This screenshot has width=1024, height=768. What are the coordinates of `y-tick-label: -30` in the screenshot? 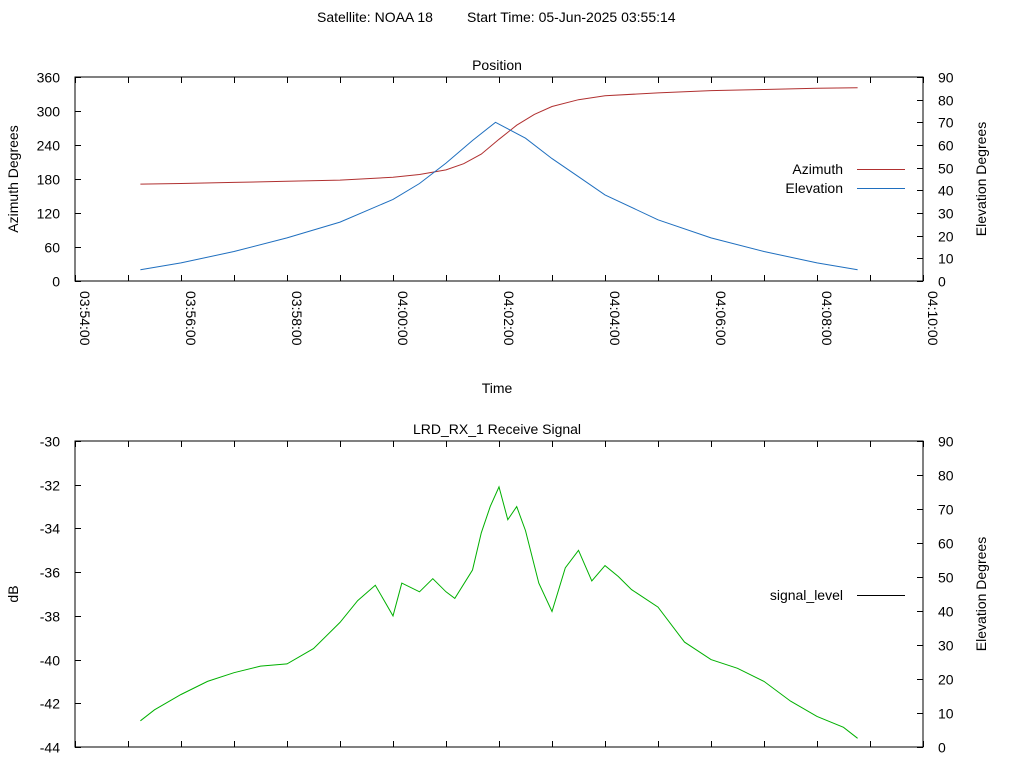 It's located at (50, 442).